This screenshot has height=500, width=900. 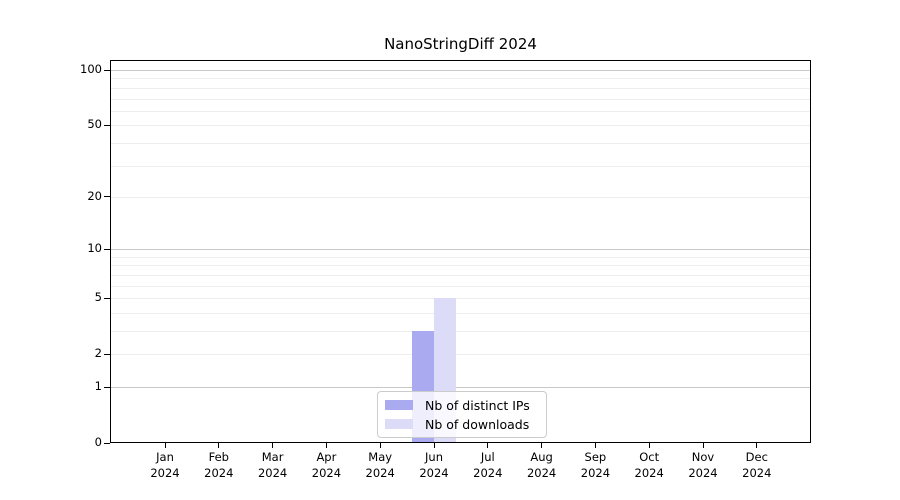 I want to click on x-tick-label: Jul 2024, so click(x=488, y=465).